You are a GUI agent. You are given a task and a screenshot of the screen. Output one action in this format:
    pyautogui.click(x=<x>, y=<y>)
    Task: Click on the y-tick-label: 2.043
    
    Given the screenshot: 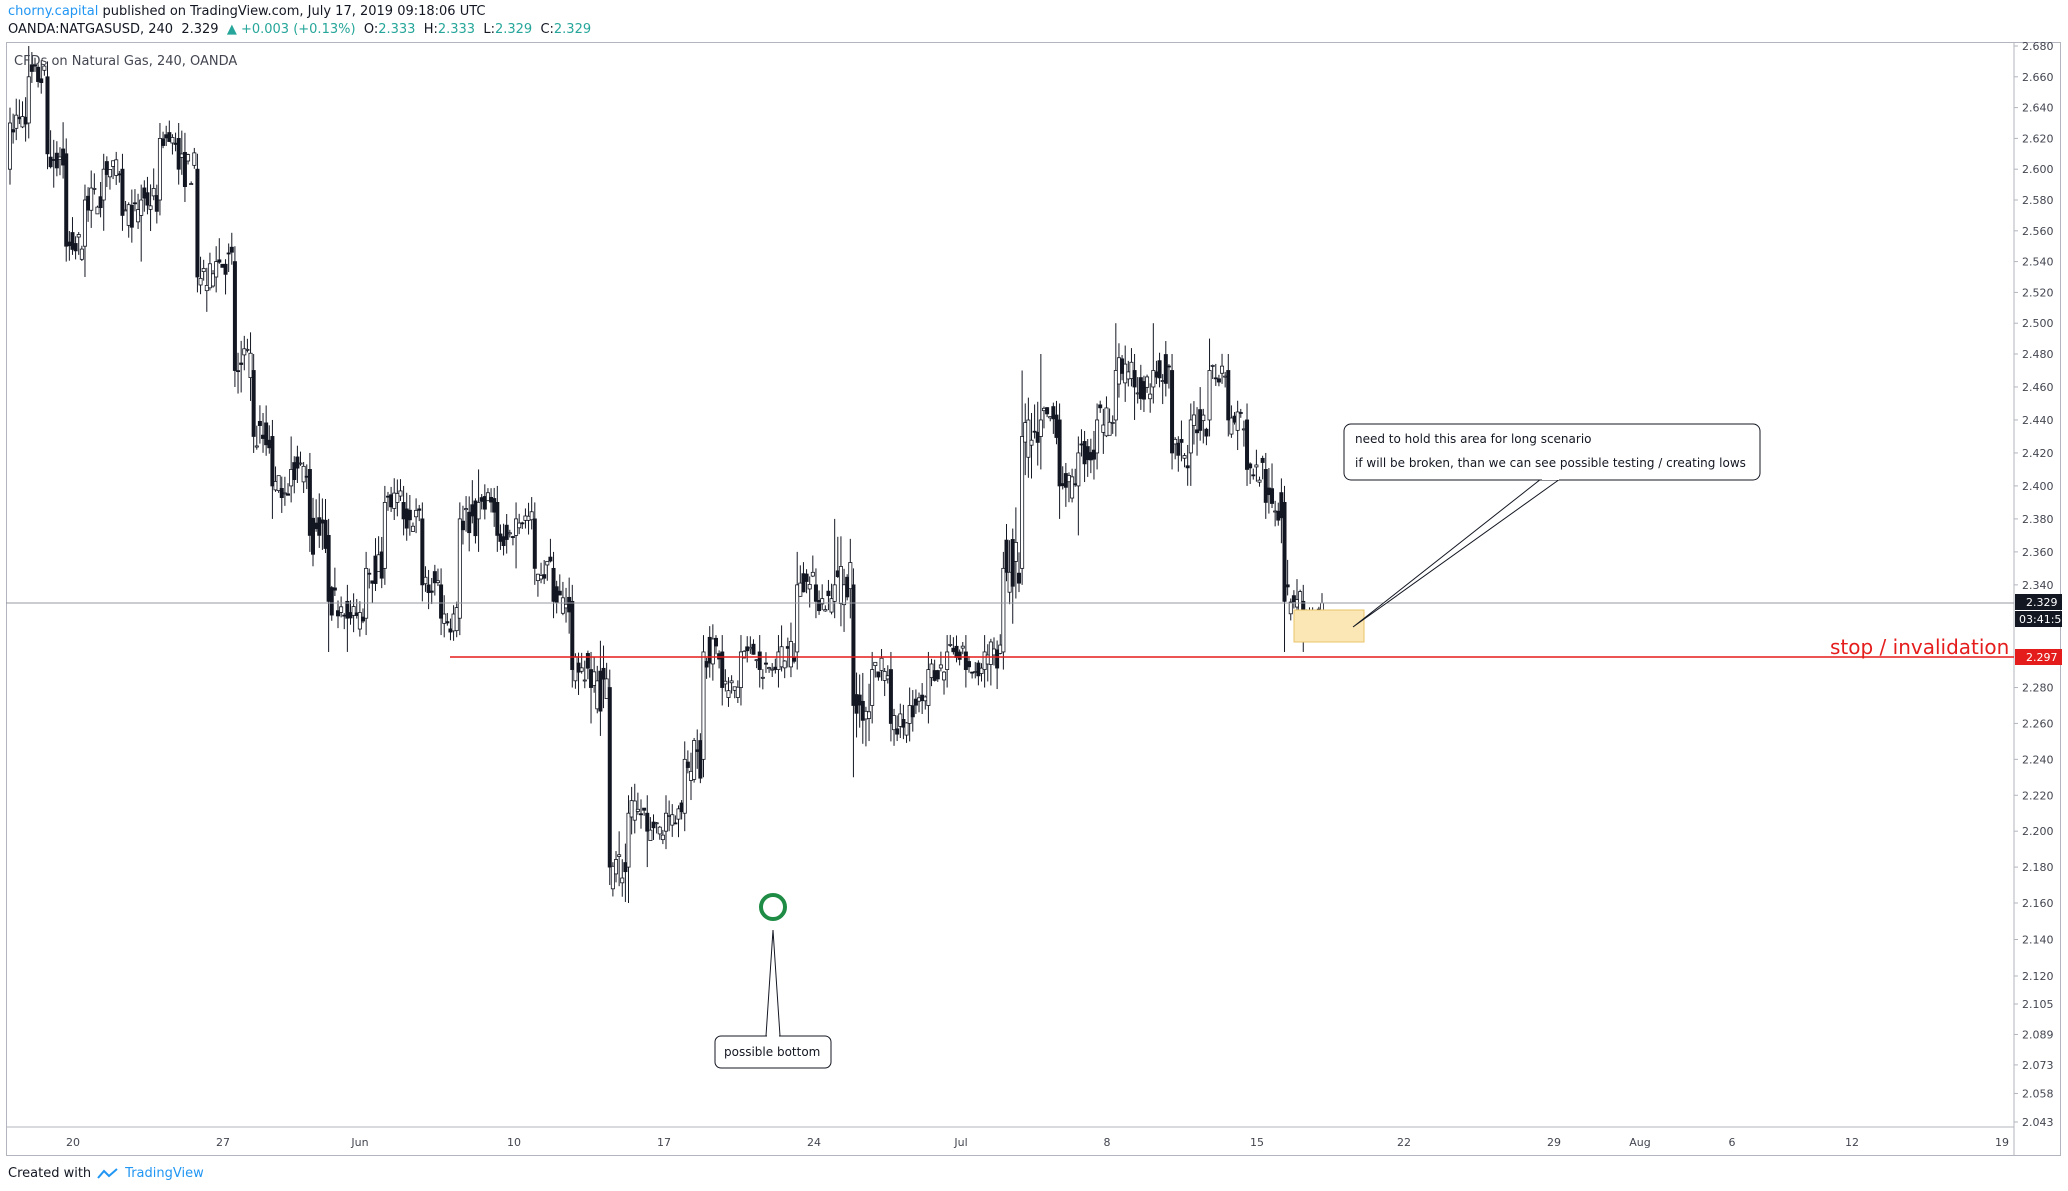 What is the action you would take?
    pyautogui.click(x=2038, y=1122)
    